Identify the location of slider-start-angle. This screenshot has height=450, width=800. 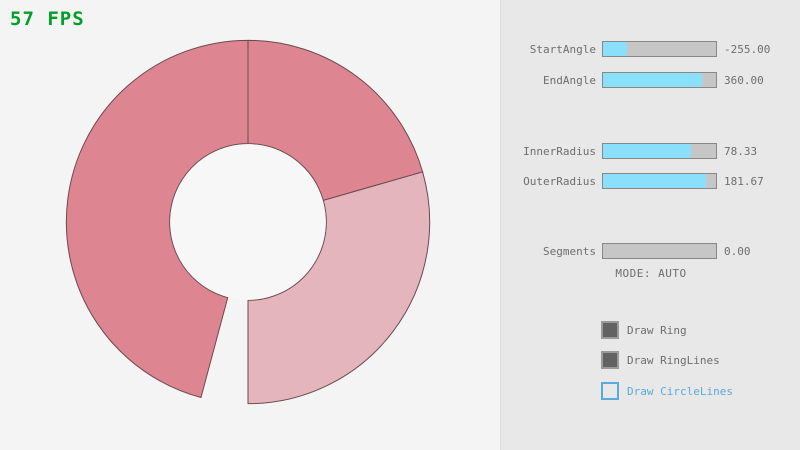
(659, 49).